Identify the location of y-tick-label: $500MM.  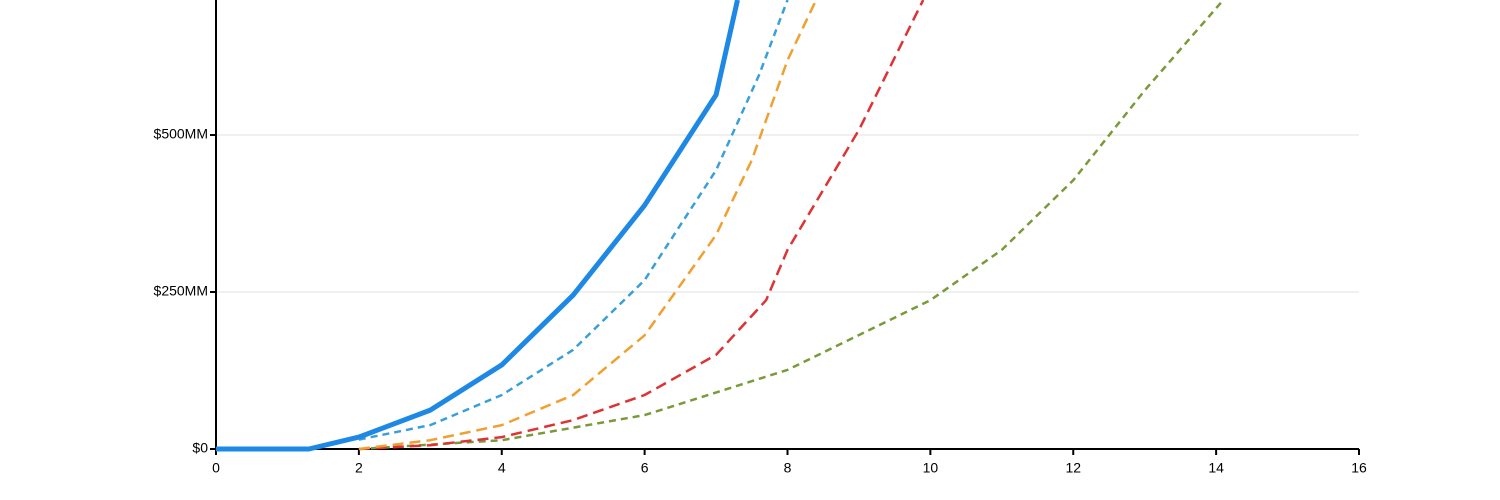
(181, 134).